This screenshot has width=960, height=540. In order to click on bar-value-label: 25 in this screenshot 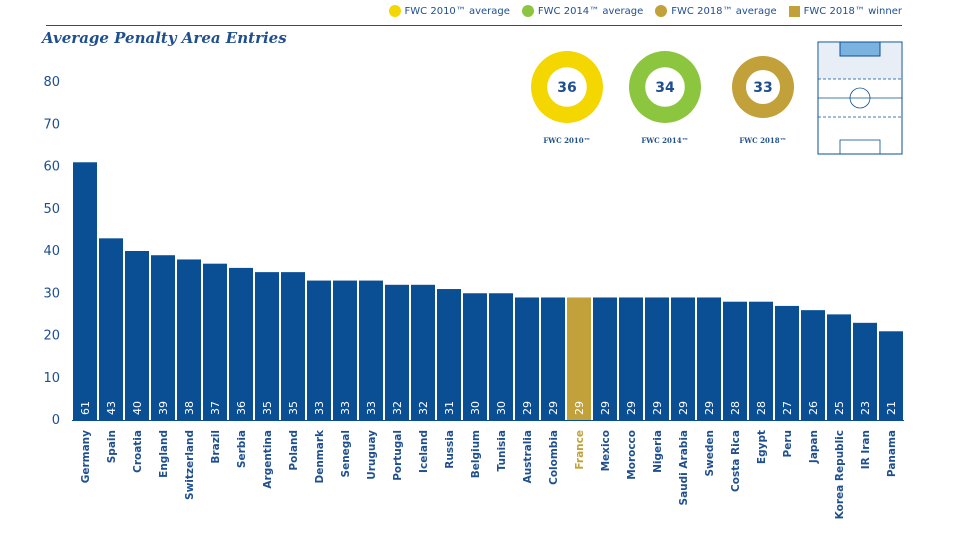, I will do `click(839, 408)`.